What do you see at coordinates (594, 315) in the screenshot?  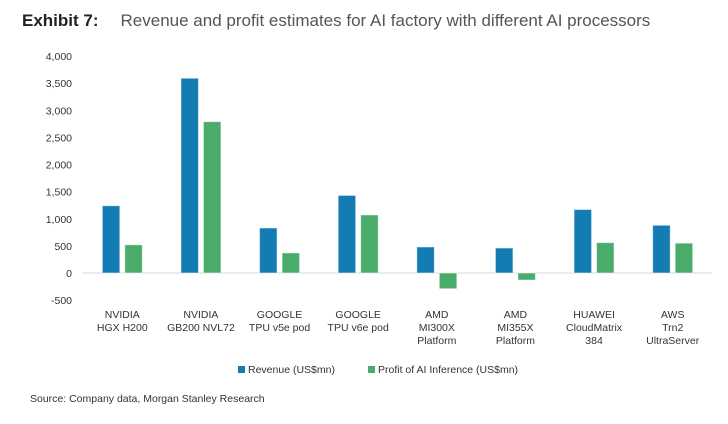 I see `x-tick-label: HUAWEI` at bounding box center [594, 315].